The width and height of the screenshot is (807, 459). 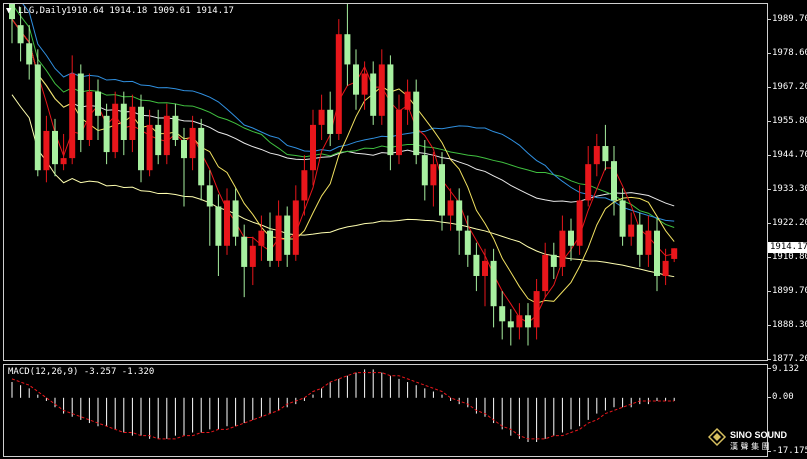 I want to click on price-tick-label: 1967.20, so click(x=789, y=87).